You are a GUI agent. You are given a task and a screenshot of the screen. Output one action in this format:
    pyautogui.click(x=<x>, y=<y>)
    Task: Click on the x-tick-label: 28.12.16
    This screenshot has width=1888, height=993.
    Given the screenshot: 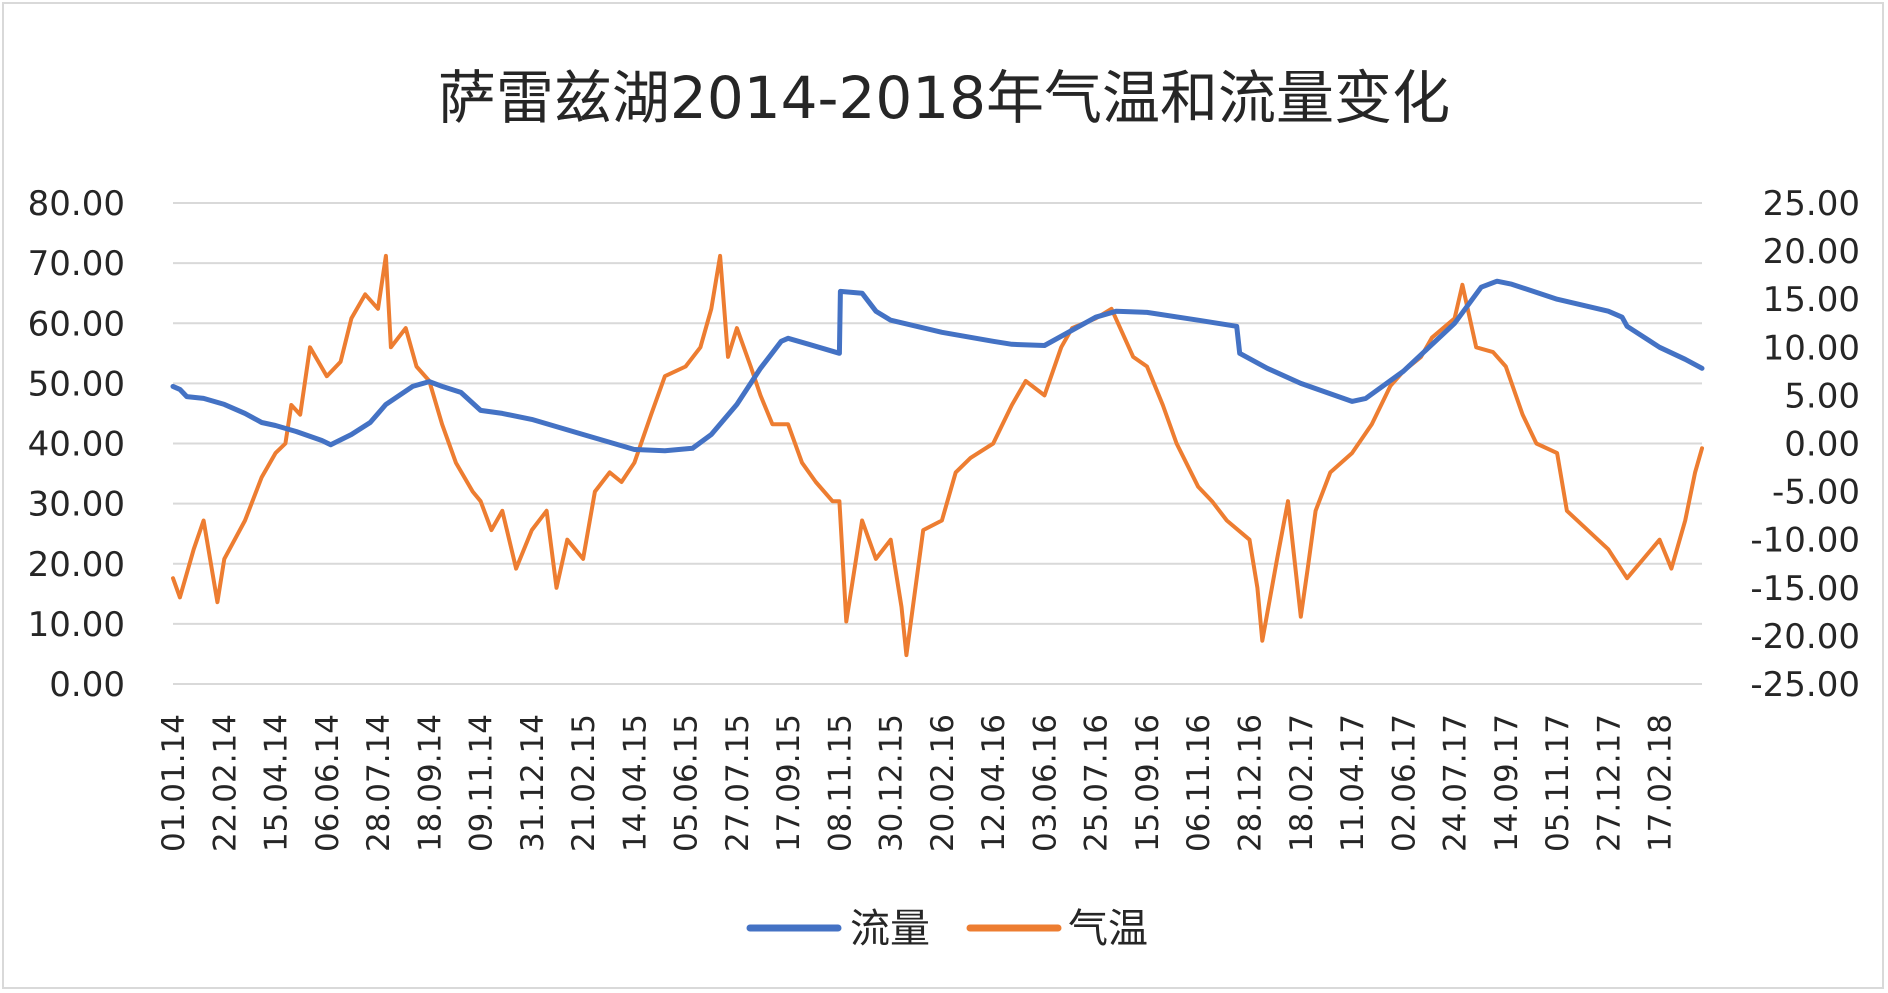 What is the action you would take?
    pyautogui.click(x=1251, y=783)
    